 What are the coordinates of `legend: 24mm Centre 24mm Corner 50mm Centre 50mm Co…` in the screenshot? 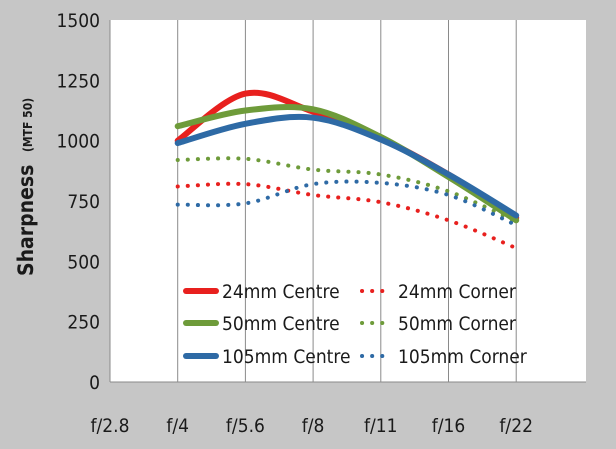 It's located at (355, 324).